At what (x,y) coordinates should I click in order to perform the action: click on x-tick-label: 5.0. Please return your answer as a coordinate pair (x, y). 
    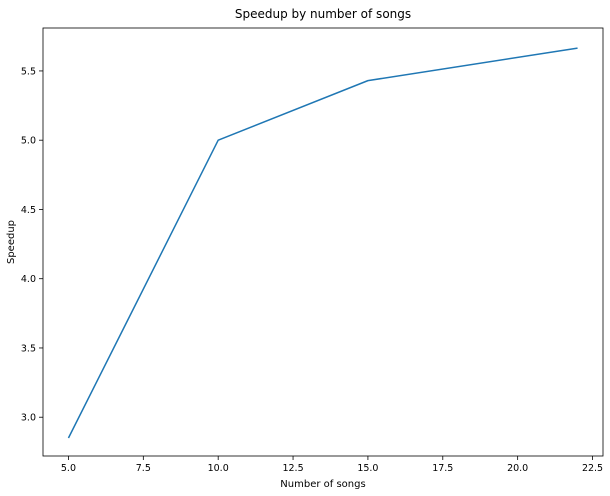
    Looking at the image, I should click on (68, 468).